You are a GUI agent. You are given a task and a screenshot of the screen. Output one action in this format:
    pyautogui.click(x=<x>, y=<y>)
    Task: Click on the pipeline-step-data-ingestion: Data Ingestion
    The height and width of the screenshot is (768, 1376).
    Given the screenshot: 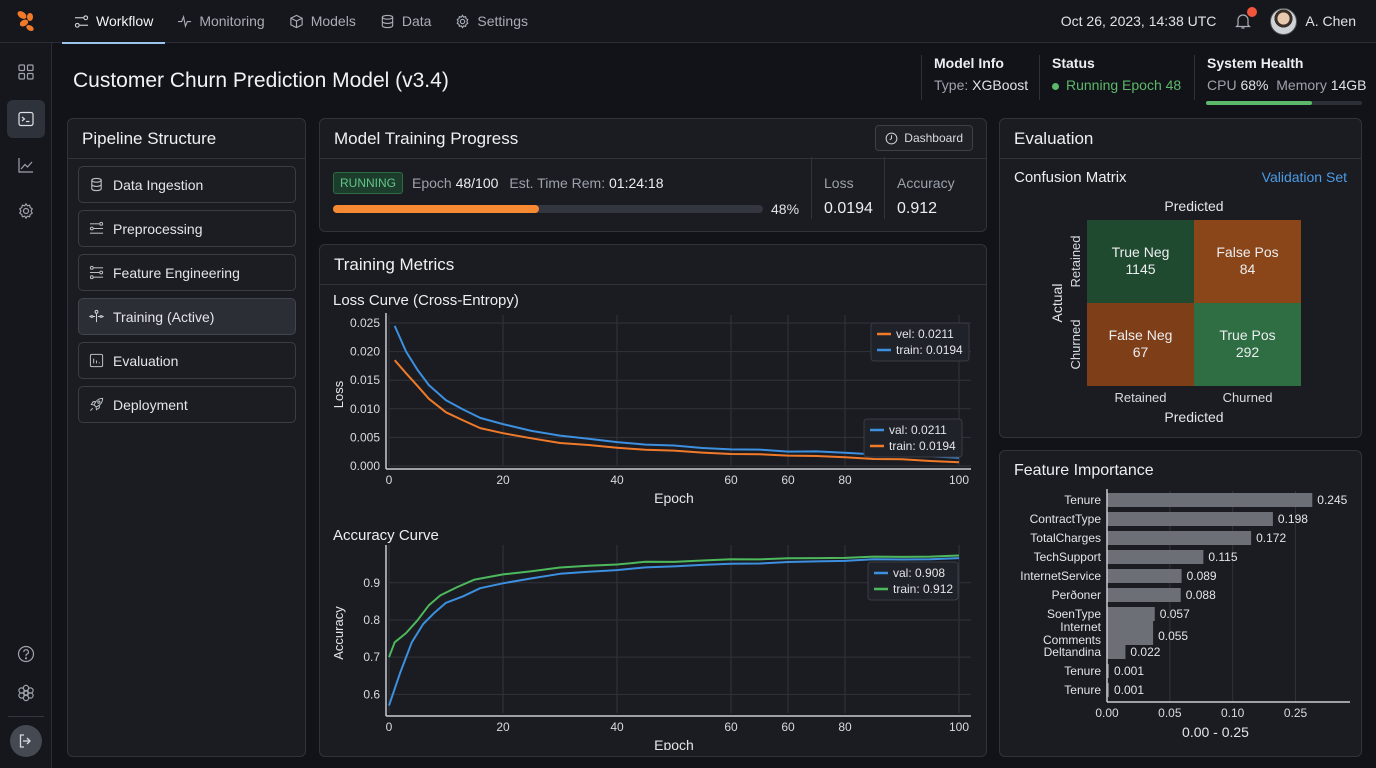 What is the action you would take?
    pyautogui.click(x=187, y=184)
    